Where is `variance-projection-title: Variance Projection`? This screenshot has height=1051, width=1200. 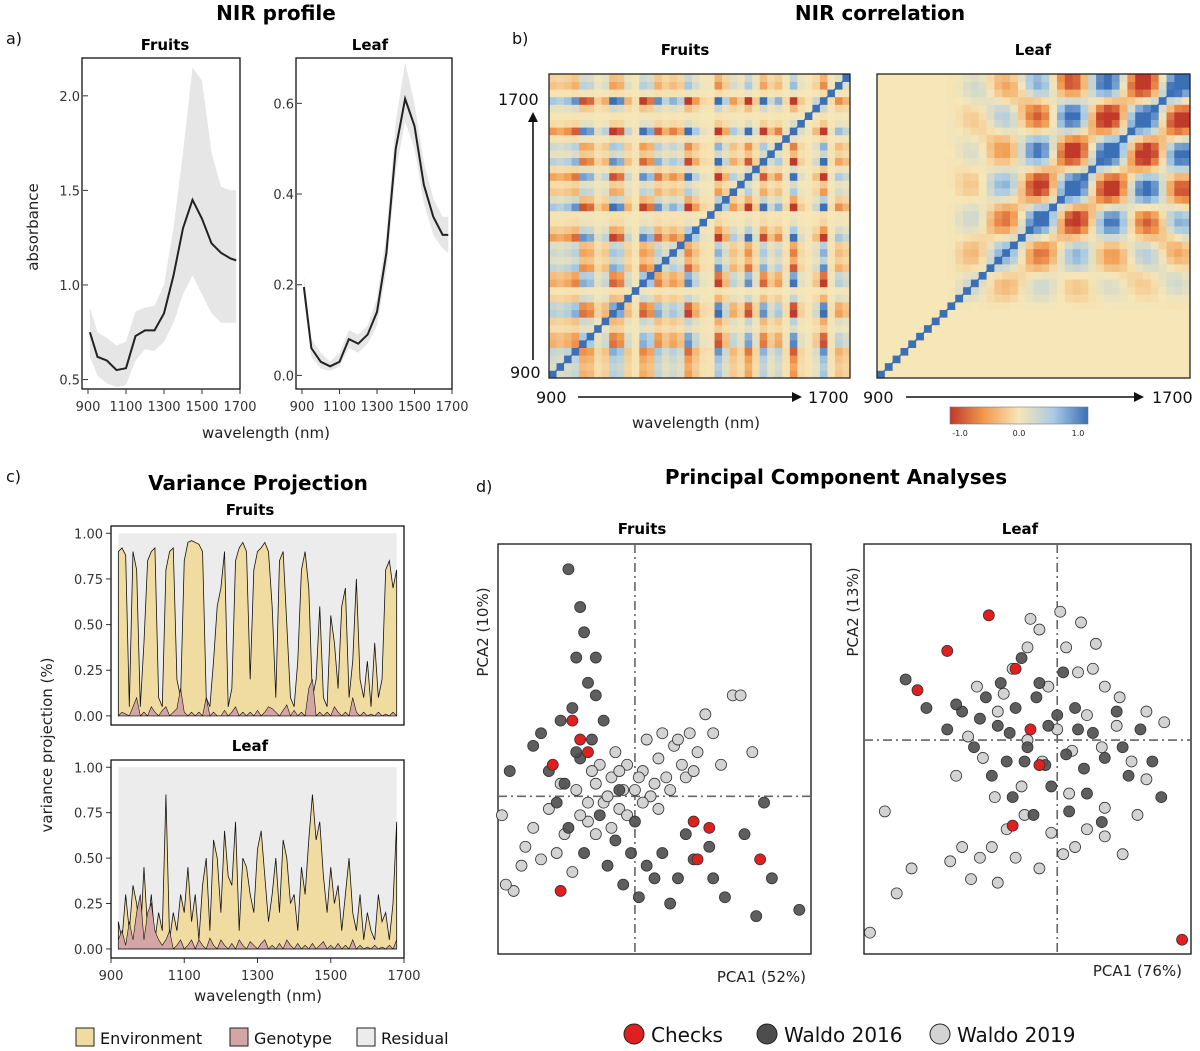 variance-projection-title: Variance Projection is located at coordinates (258, 483).